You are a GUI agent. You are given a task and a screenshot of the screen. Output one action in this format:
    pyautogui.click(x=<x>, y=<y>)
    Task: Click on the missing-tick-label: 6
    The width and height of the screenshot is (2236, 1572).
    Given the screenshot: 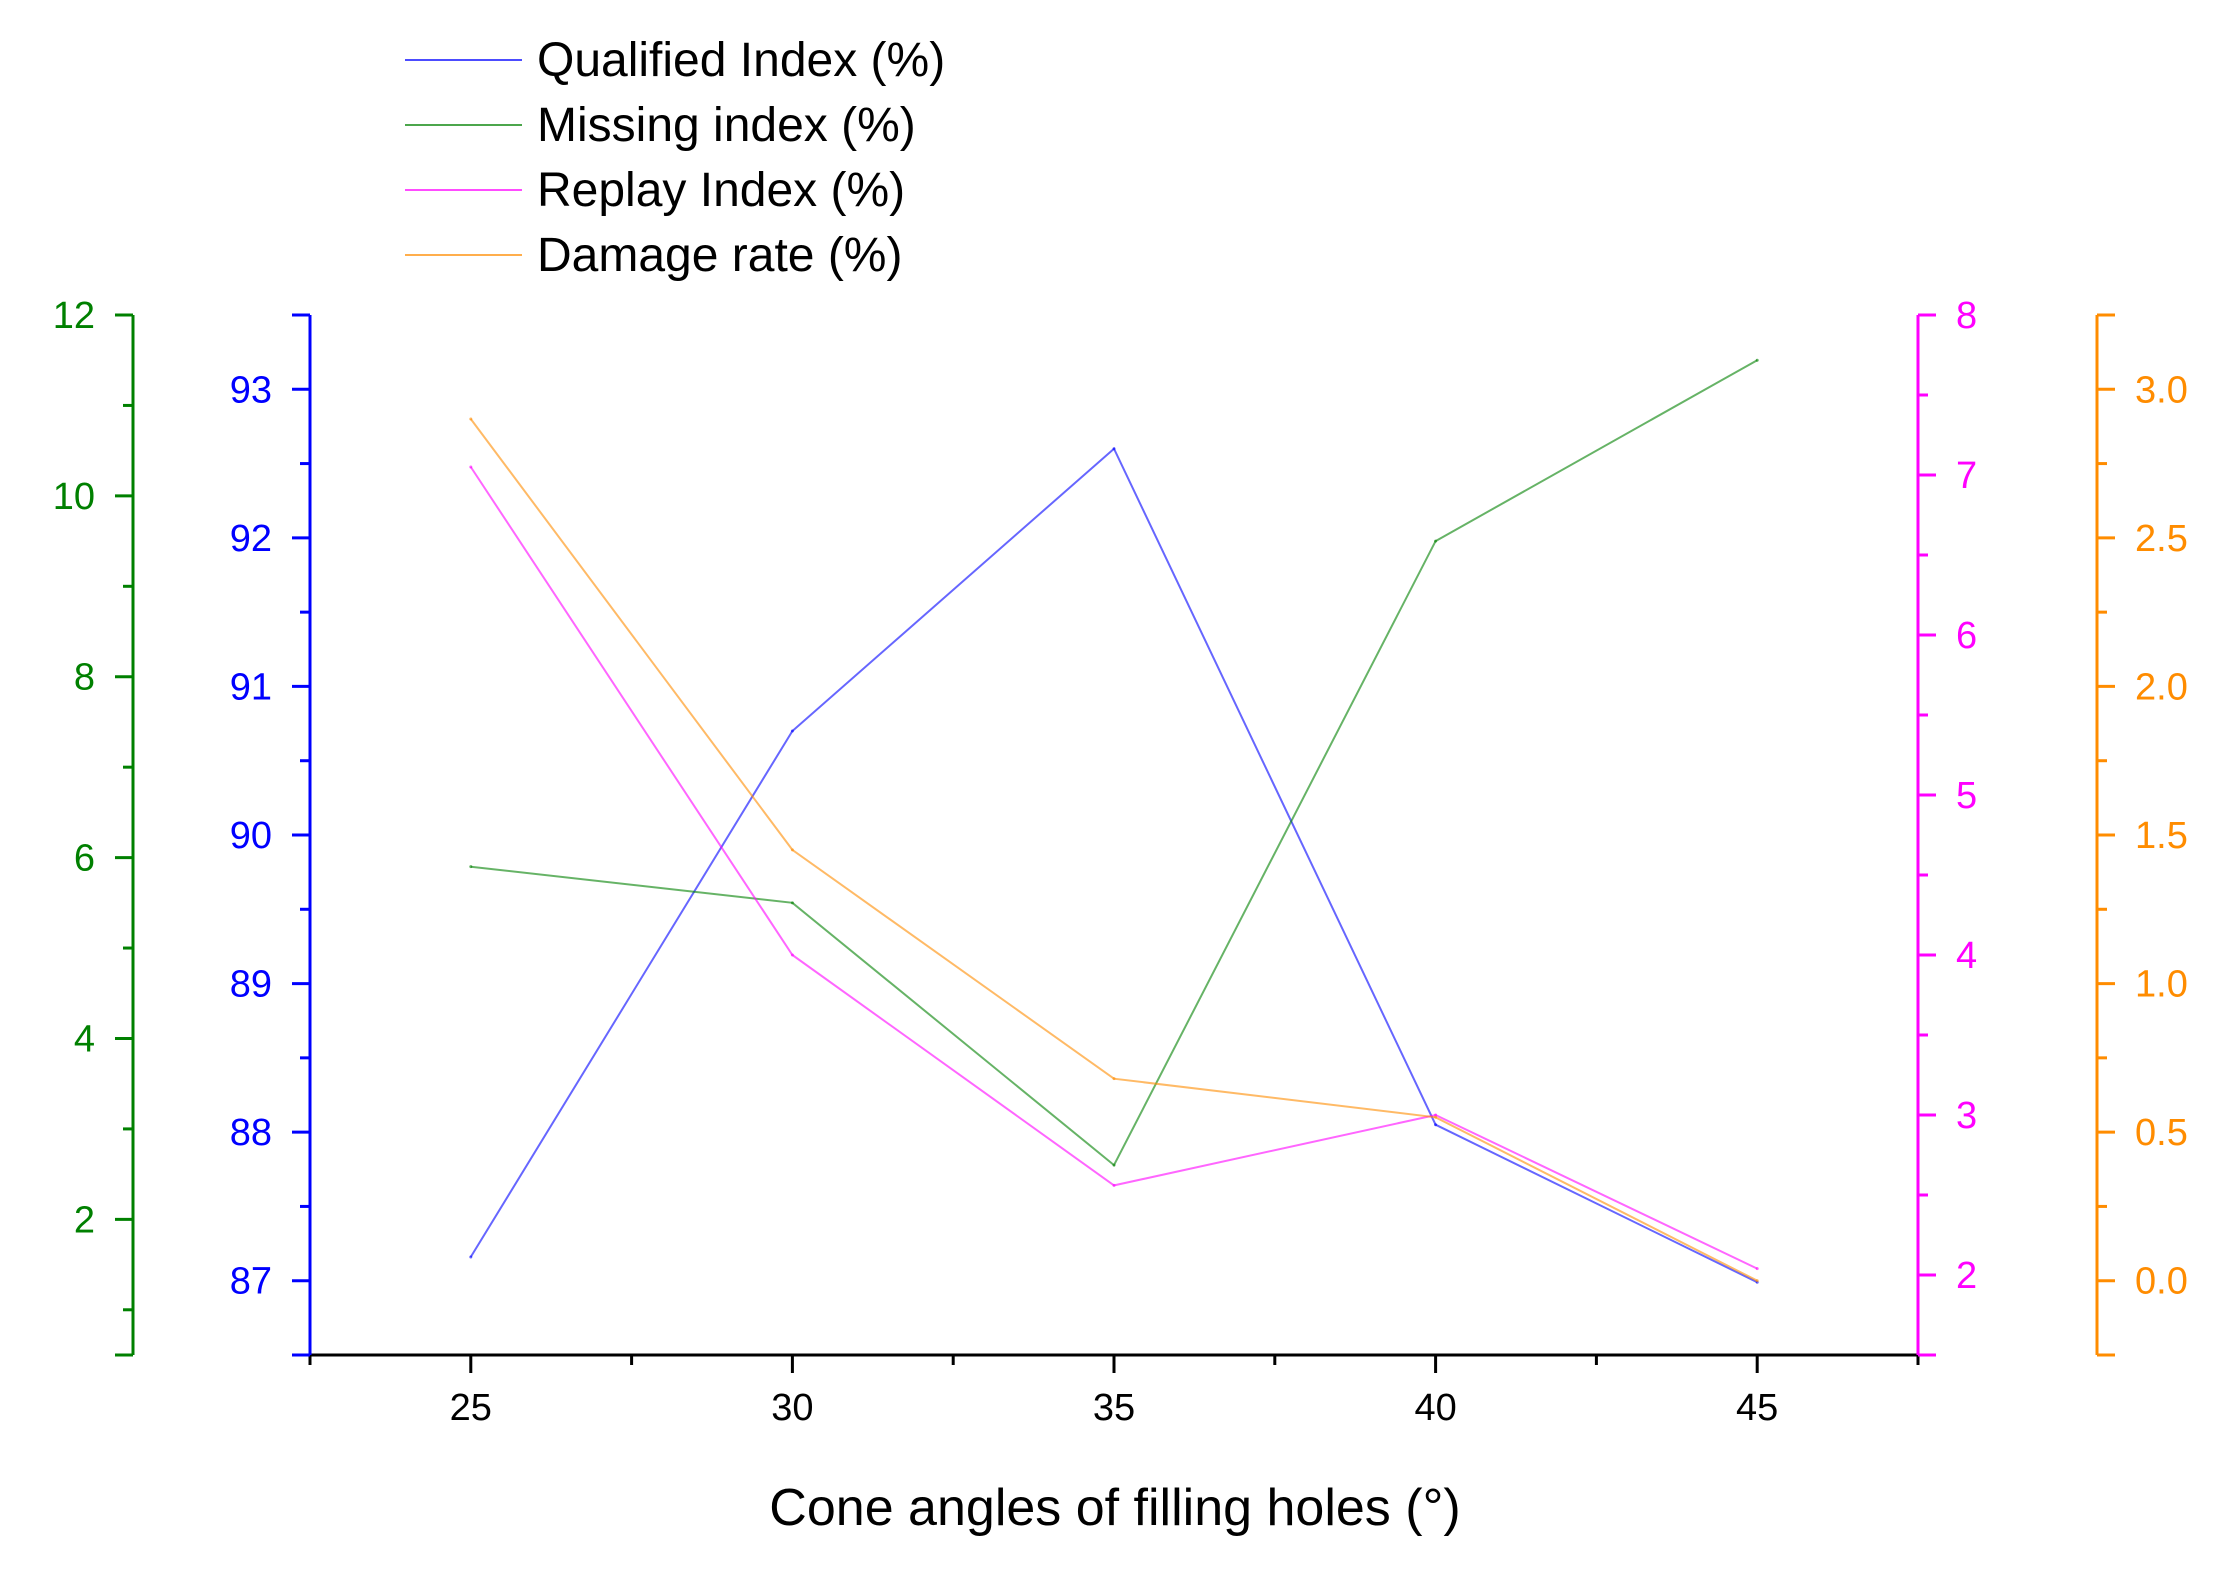 What is the action you would take?
    pyautogui.click(x=84, y=859)
    